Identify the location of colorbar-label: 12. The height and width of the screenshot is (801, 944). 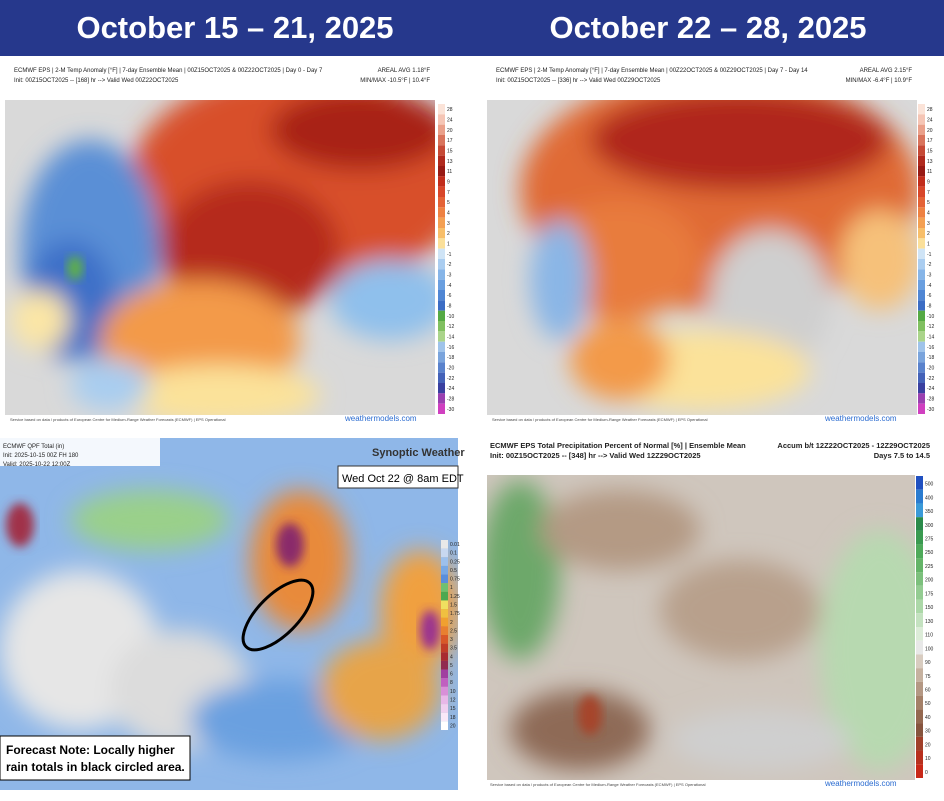
(453, 701).